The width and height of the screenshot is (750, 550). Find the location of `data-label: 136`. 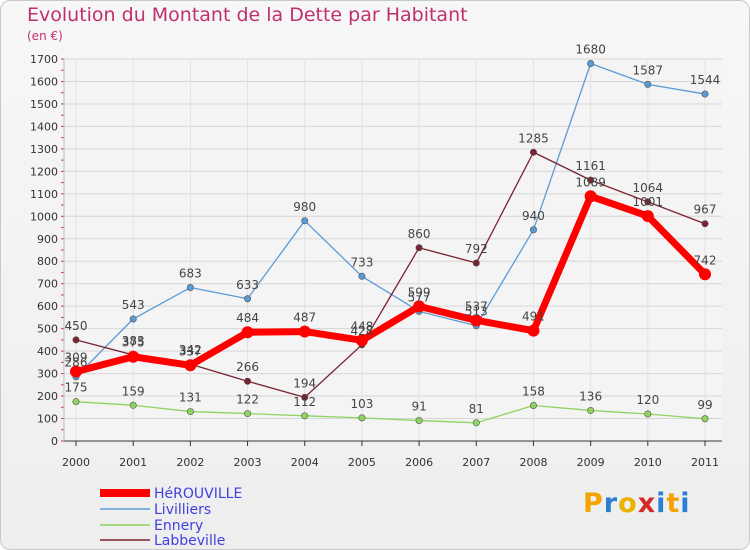

data-label: 136 is located at coordinates (590, 396).